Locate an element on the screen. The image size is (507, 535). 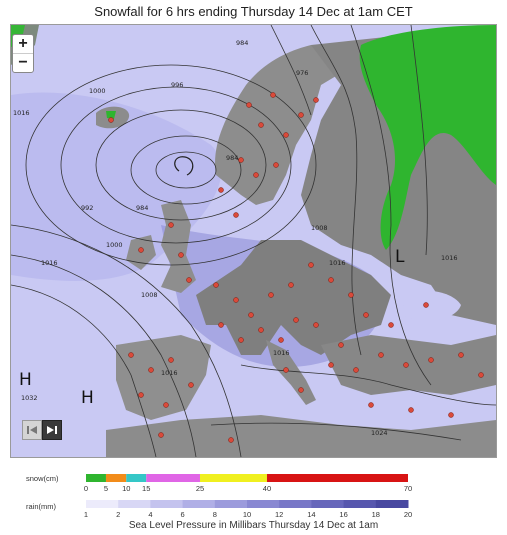
rain-scale-tick: 14 is located at coordinates (311, 514).